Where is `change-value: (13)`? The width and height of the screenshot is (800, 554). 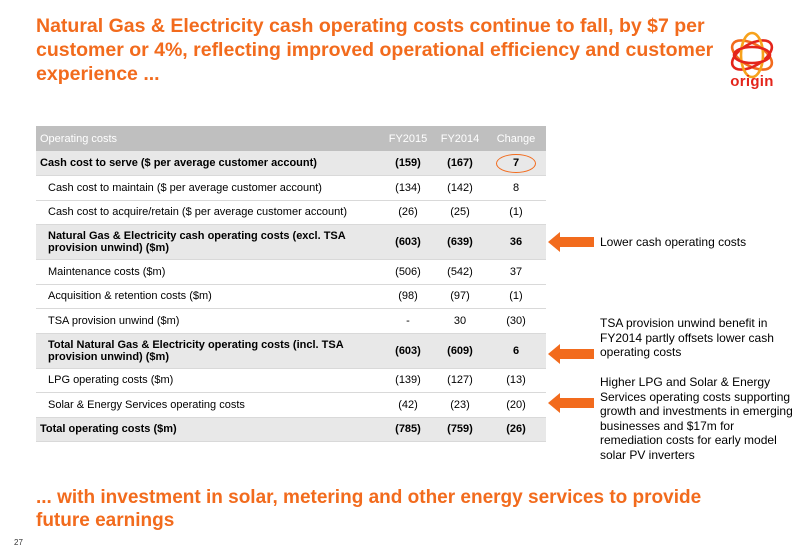 change-value: (13) is located at coordinates (516, 380).